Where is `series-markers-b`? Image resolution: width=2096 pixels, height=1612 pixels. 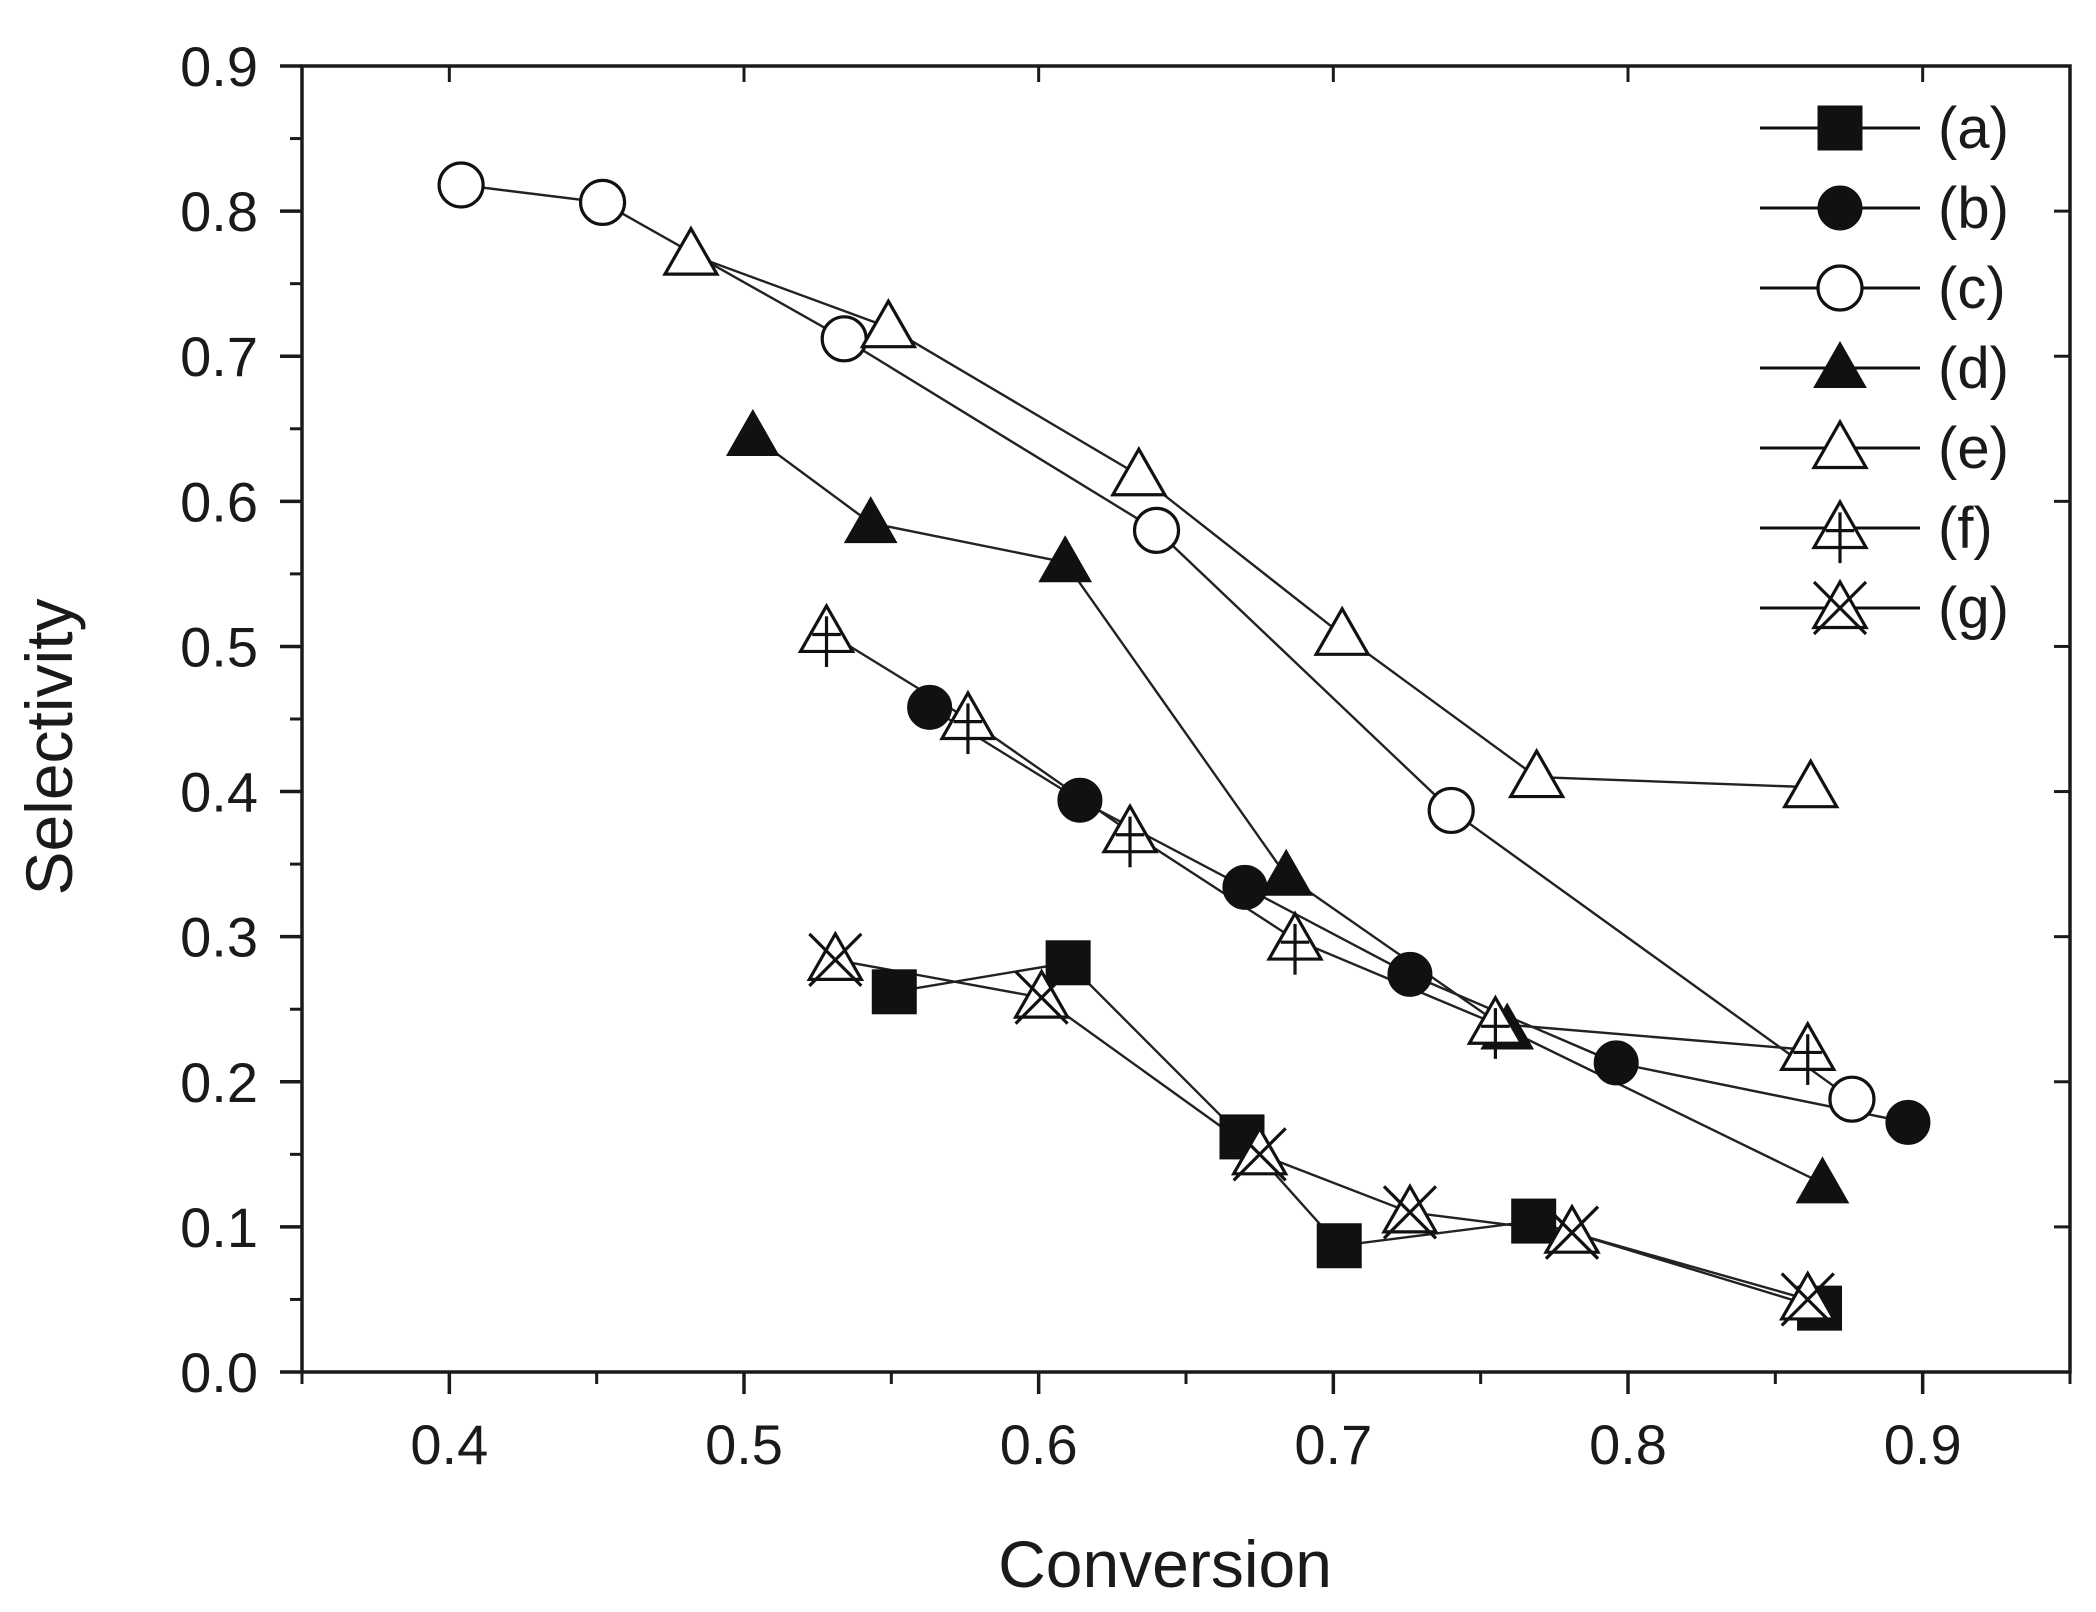
series-markers-b is located at coordinates (1419, 914).